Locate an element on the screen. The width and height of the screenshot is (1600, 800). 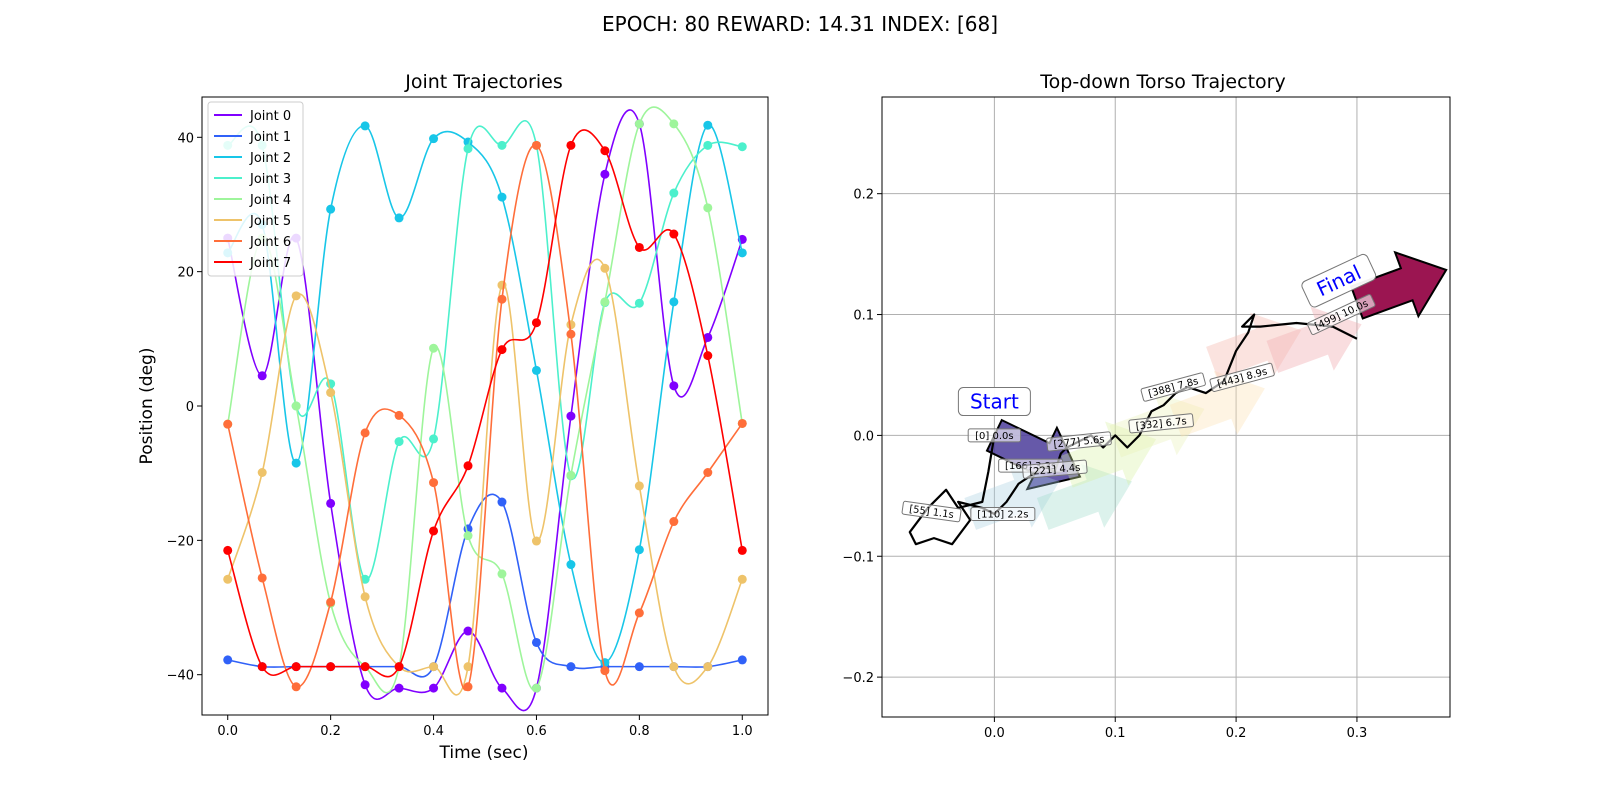
time-label: [110] 2.2s is located at coordinates (1003, 513).